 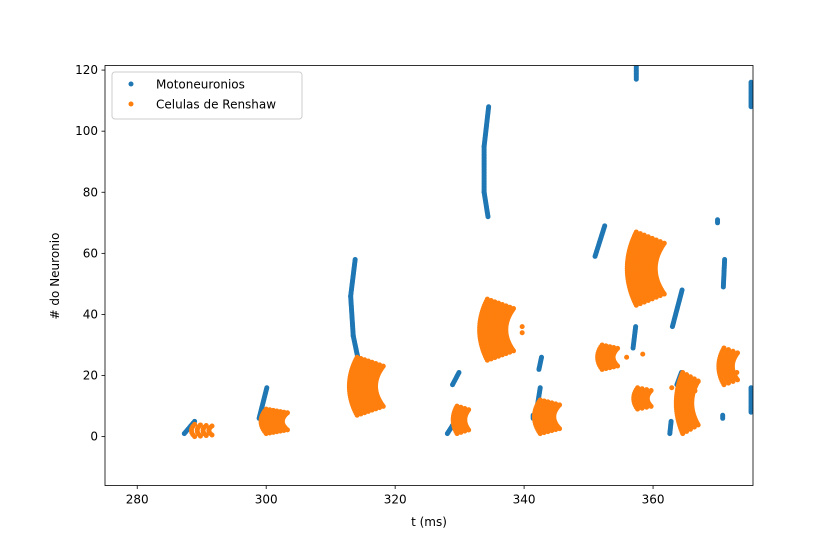 I want to click on y-tick-label: 120, so click(x=86, y=70).